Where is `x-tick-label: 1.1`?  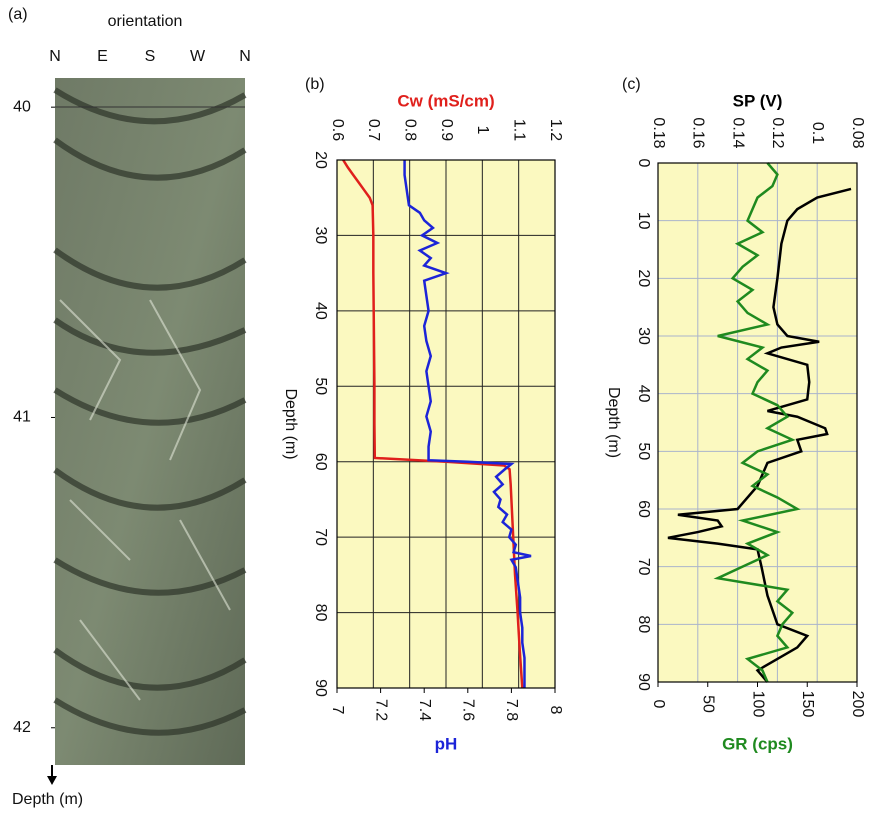
x-tick-label: 1.1 is located at coordinates (518, 130).